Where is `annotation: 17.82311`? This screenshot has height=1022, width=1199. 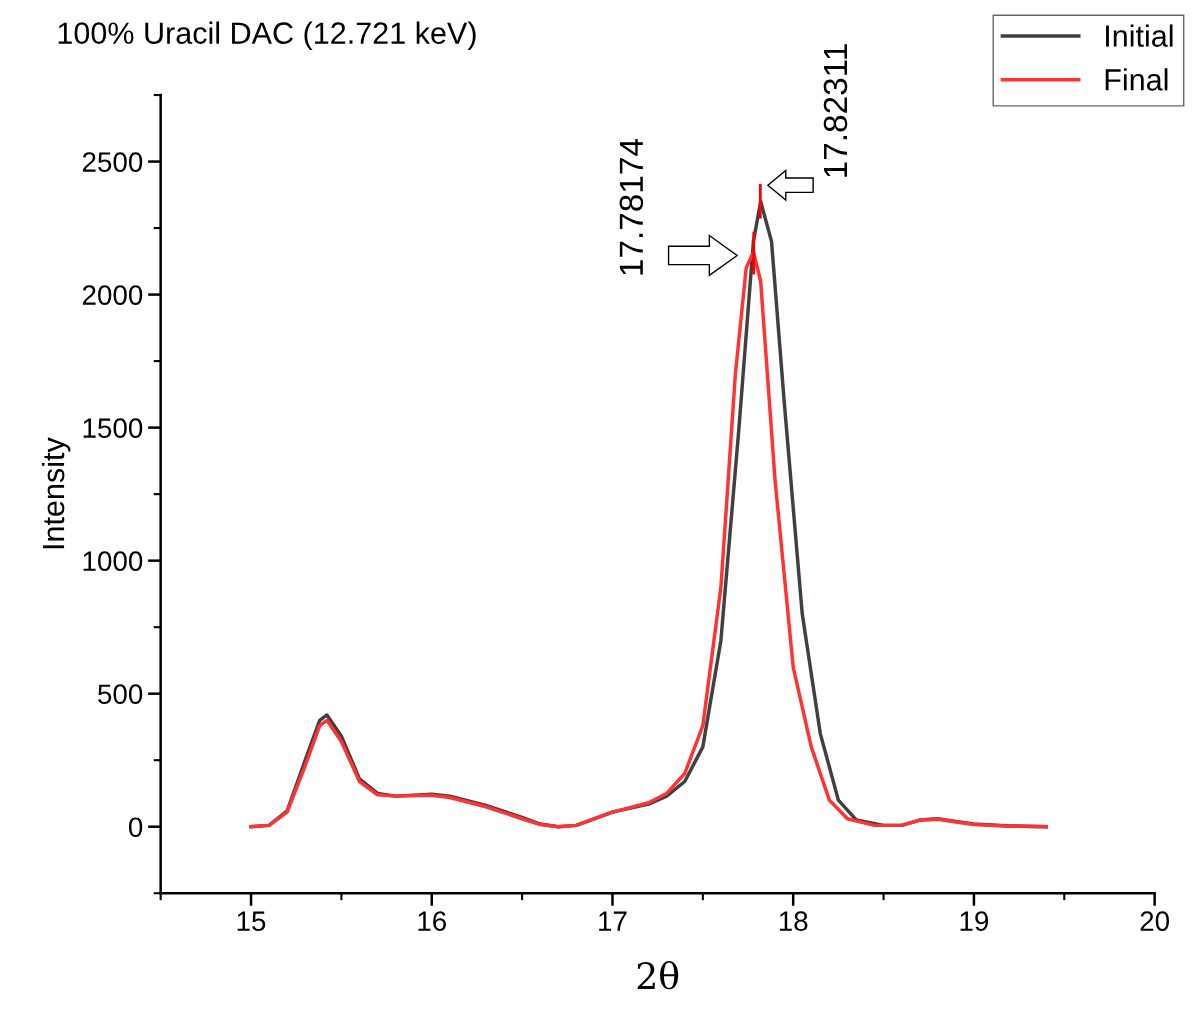
annotation: 17.82311 is located at coordinates (835, 110).